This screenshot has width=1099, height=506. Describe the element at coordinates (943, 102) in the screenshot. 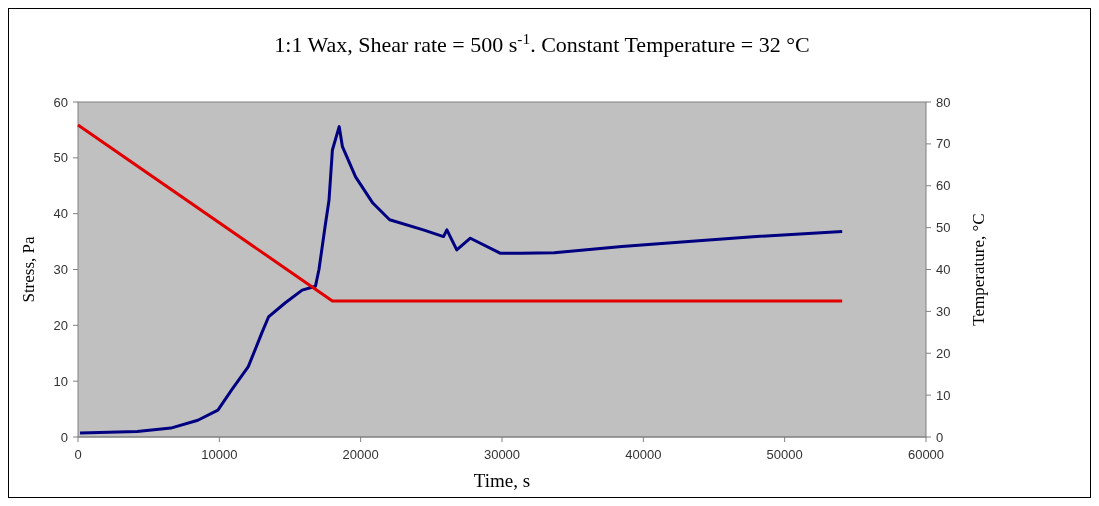

I see `y2-tick-label: 80` at that location.